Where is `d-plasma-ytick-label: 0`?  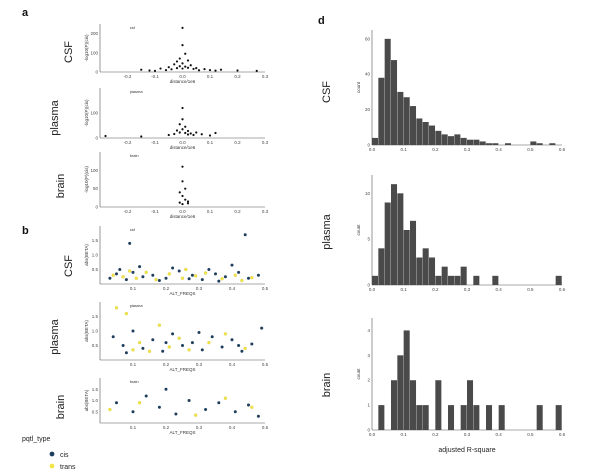
d-plasma-ytick-label: 0 is located at coordinates (368, 285).